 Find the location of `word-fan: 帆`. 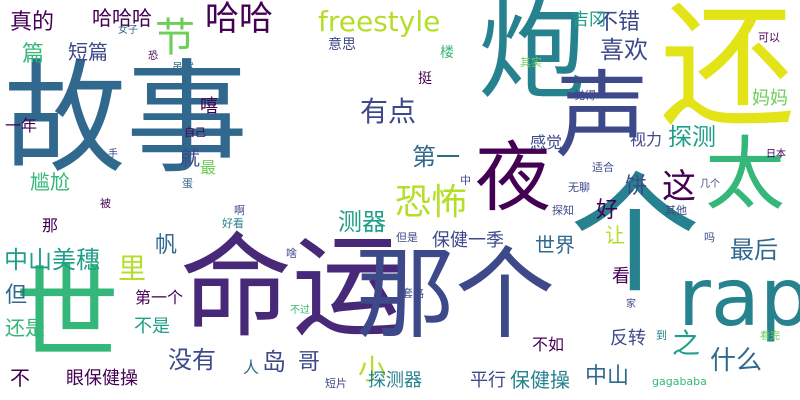

word-fan: 帆 is located at coordinates (166, 245).